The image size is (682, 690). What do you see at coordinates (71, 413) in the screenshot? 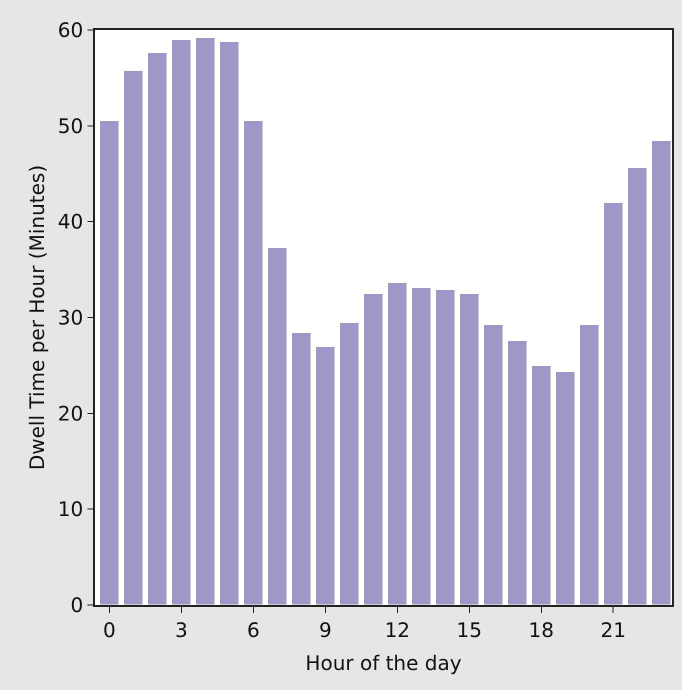
I see `y-tick-label: 20` at bounding box center [71, 413].